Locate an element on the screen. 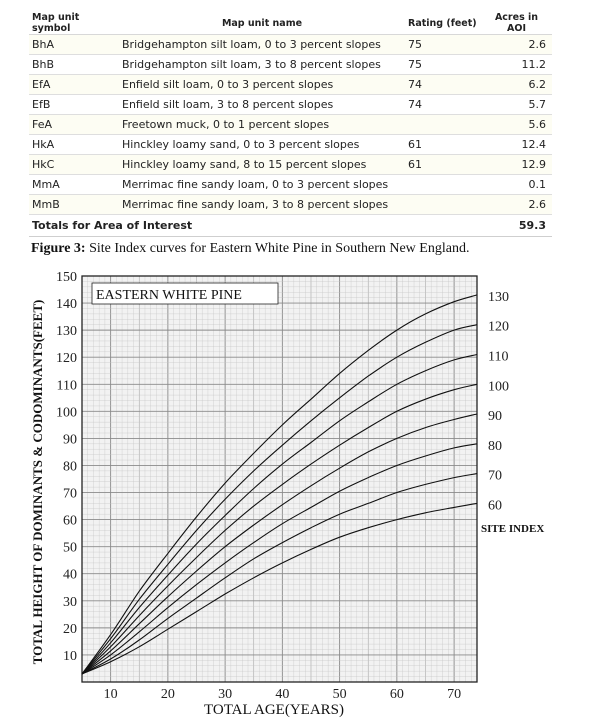 The width and height of the screenshot is (593, 719). x-tick-label: 20 is located at coordinates (168, 694).